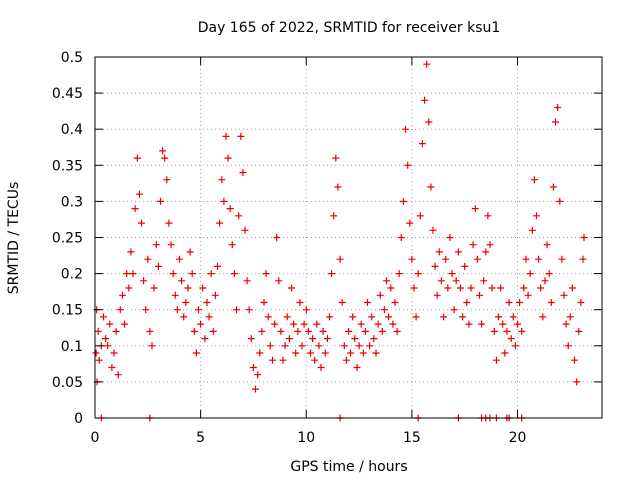 This screenshot has width=640, height=480. Describe the element at coordinates (348, 467) in the screenshot. I see `x-axis-label: GPS time / hours` at that location.